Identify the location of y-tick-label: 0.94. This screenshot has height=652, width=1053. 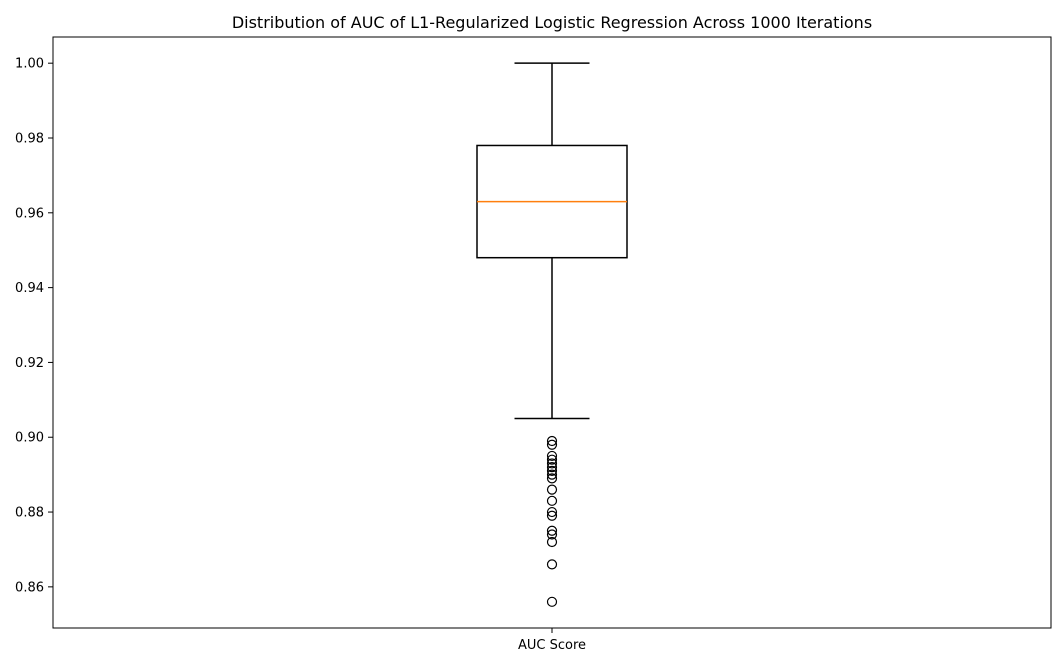
(29, 288).